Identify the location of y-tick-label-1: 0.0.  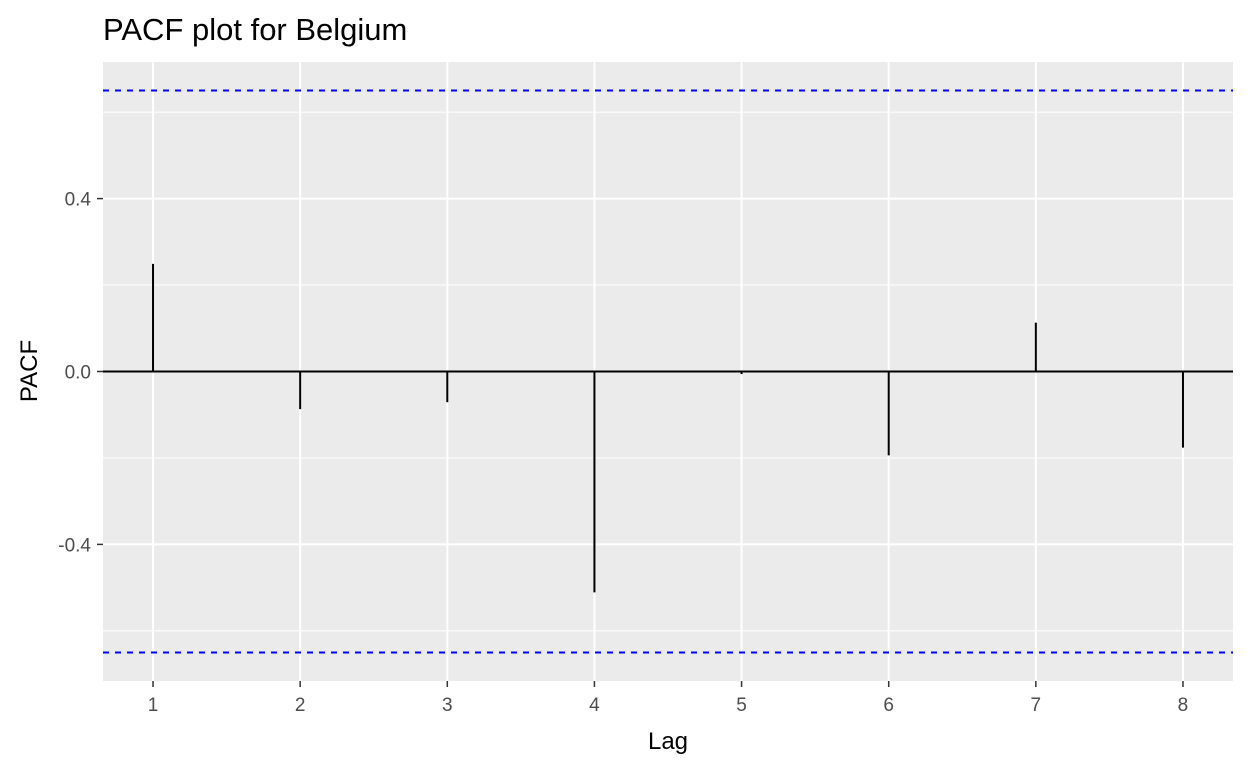
(78, 373).